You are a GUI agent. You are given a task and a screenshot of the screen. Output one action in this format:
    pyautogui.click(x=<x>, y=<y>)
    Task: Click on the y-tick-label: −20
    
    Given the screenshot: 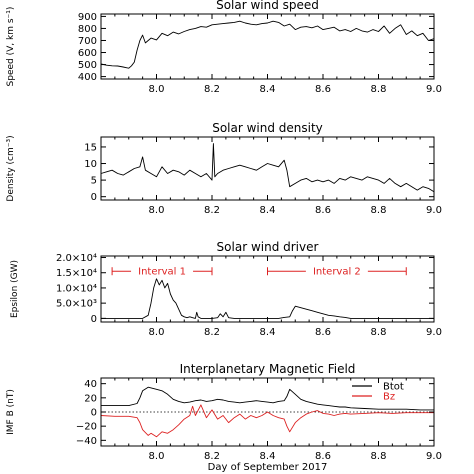 What is the action you would take?
    pyautogui.click(x=86, y=427)
    